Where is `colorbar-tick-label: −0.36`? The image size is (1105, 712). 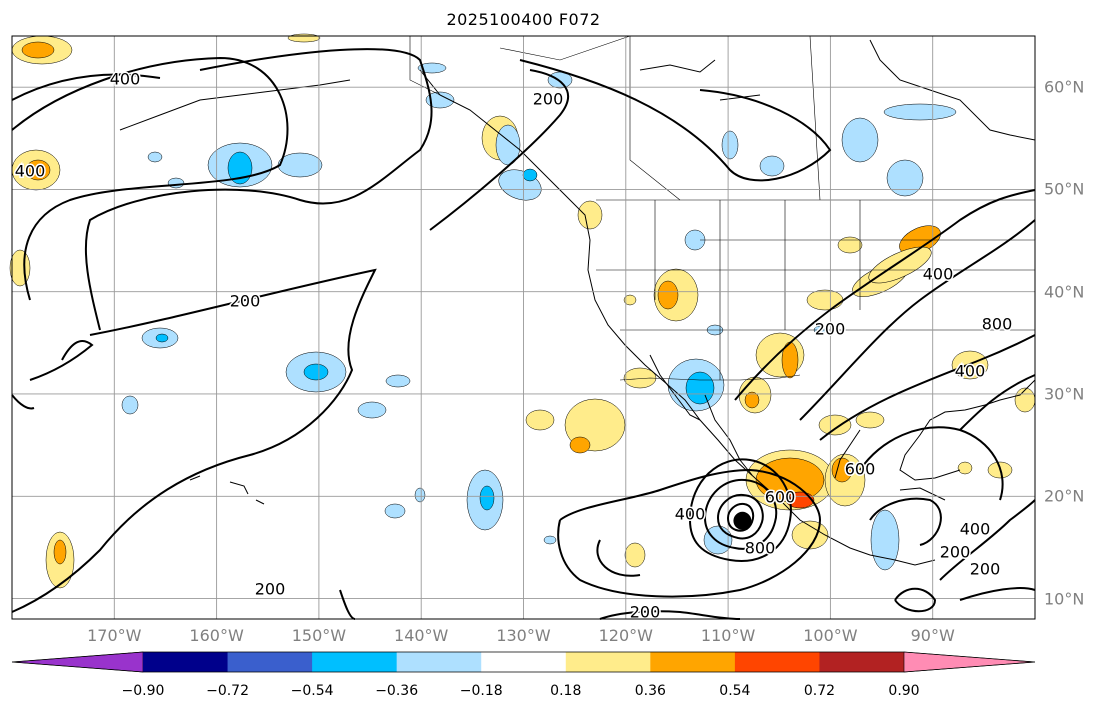
colorbar-tick-label: −0.36 is located at coordinates (397, 691).